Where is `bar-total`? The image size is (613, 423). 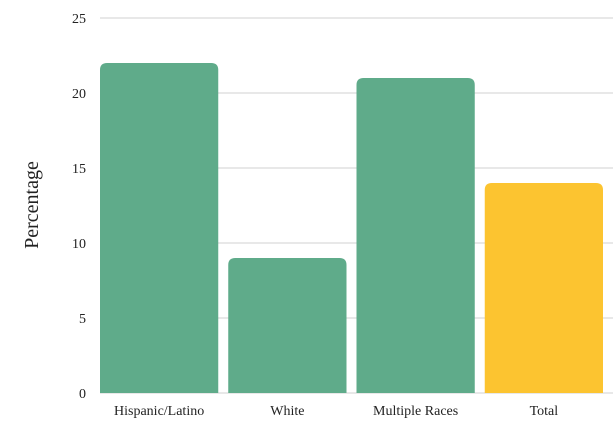
bar-total is located at coordinates (543, 288).